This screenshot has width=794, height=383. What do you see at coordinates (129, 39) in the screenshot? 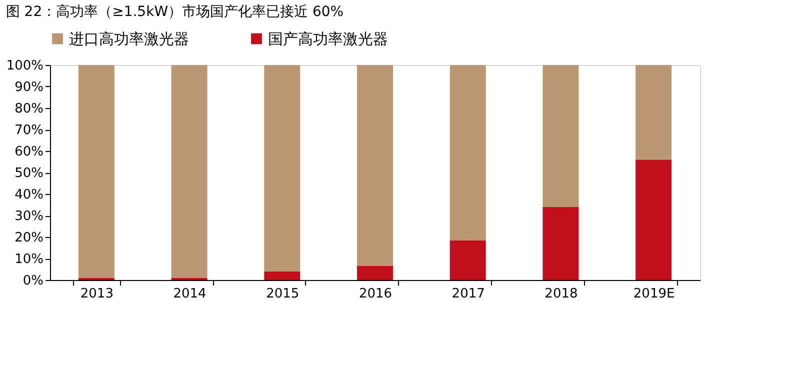
I see `legend-label: 进口高功率激光器` at bounding box center [129, 39].